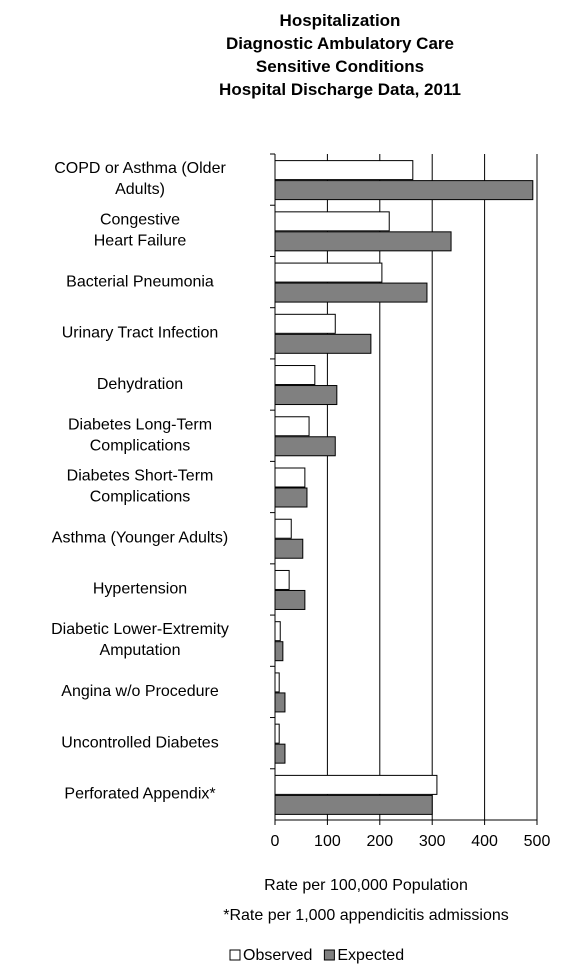 This screenshot has height=969, width=562. Describe the element at coordinates (140, 589) in the screenshot. I see `y-tick-label: Hypertension` at that location.